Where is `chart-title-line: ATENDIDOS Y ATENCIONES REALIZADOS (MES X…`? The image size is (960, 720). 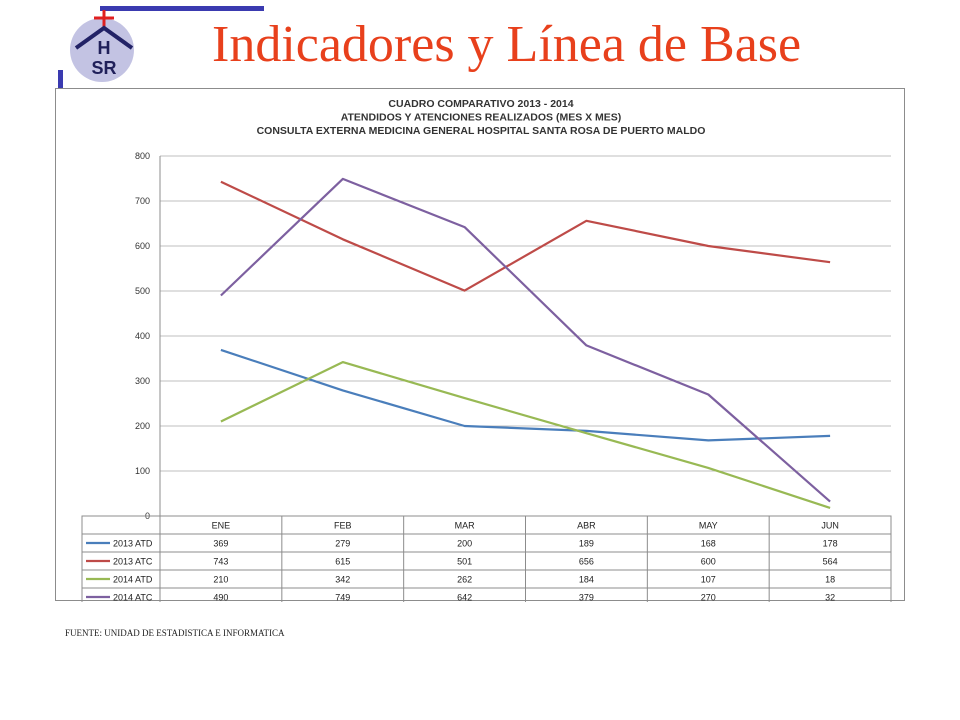 chart-title-line: ATENDIDOS Y ATENCIONES REALIZADOS (MES X… is located at coordinates (481, 118).